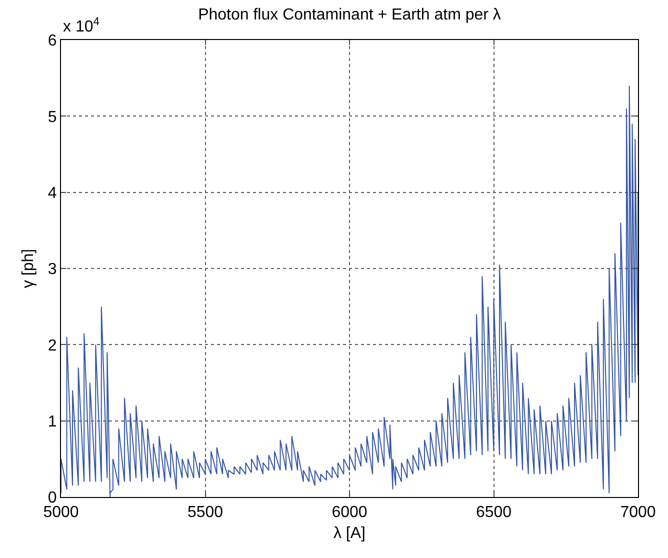  I want to click on x-axis-title: λ [A], so click(349, 533).